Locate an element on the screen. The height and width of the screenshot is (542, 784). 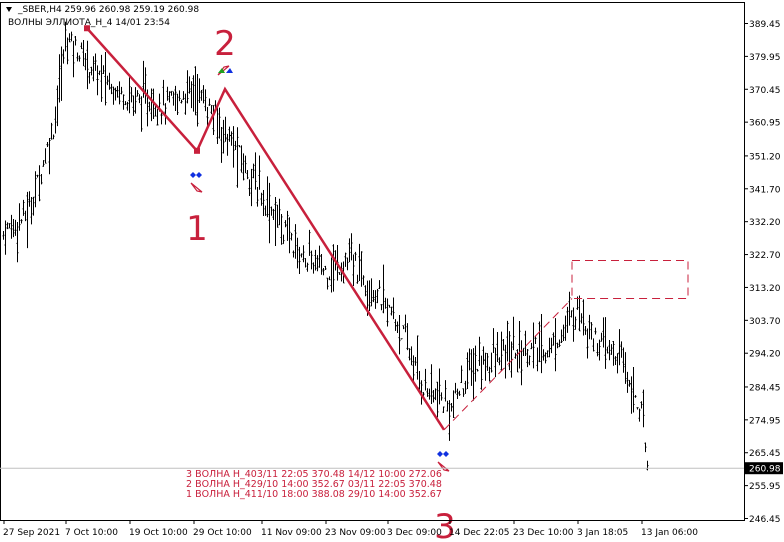
y-tick-label: 379.95 is located at coordinates (765, 58).